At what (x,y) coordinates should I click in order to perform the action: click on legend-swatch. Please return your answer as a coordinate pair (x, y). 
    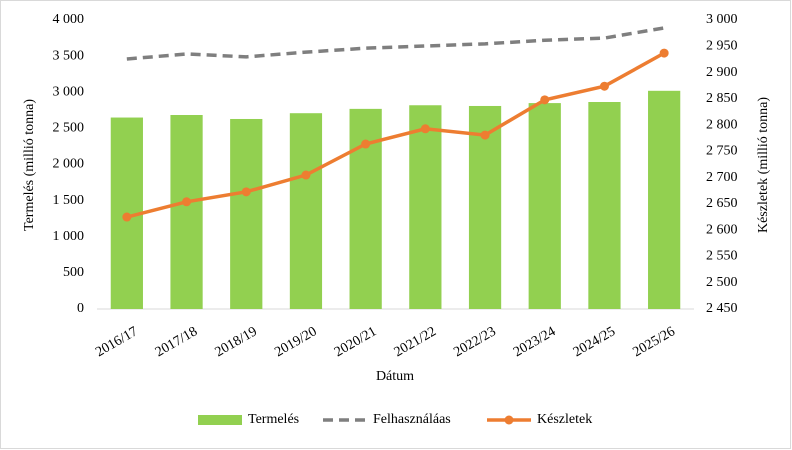
    Looking at the image, I should click on (220, 420).